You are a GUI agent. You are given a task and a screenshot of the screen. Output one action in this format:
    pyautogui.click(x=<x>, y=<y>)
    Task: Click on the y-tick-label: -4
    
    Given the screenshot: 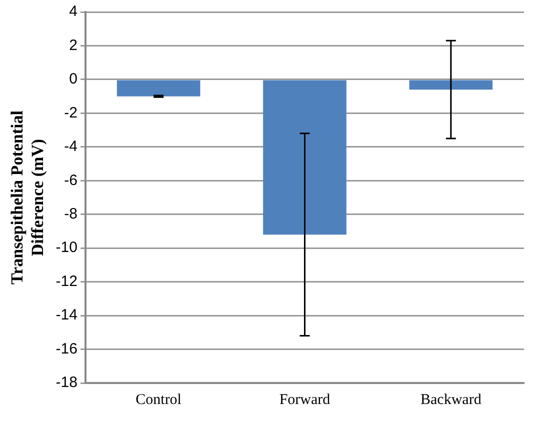 What is the action you would take?
    pyautogui.click(x=71, y=147)
    